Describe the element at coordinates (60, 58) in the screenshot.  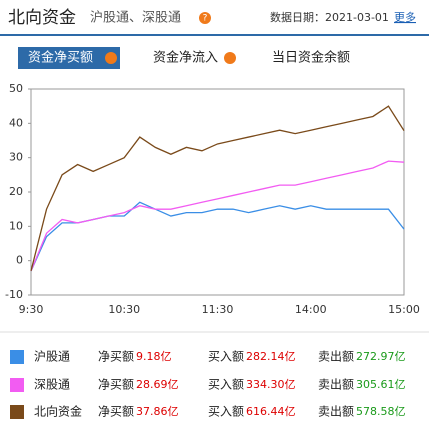
I see `tab: 资金净买额` at that location.